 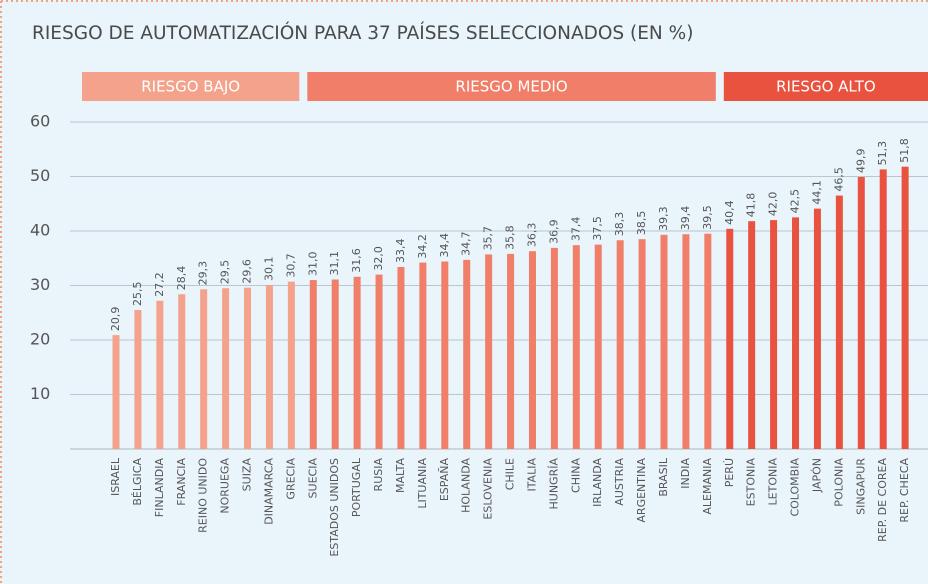 I want to click on value-label: 29,5, so click(x=225, y=272).